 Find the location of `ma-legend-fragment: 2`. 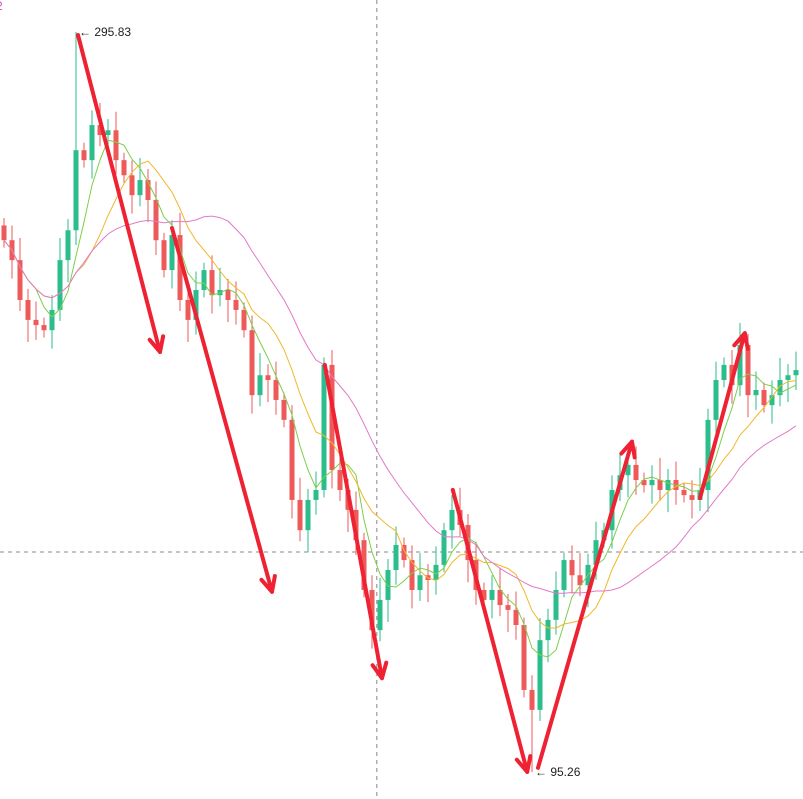

ma-legend-fragment: 2 is located at coordinates (1, 6).